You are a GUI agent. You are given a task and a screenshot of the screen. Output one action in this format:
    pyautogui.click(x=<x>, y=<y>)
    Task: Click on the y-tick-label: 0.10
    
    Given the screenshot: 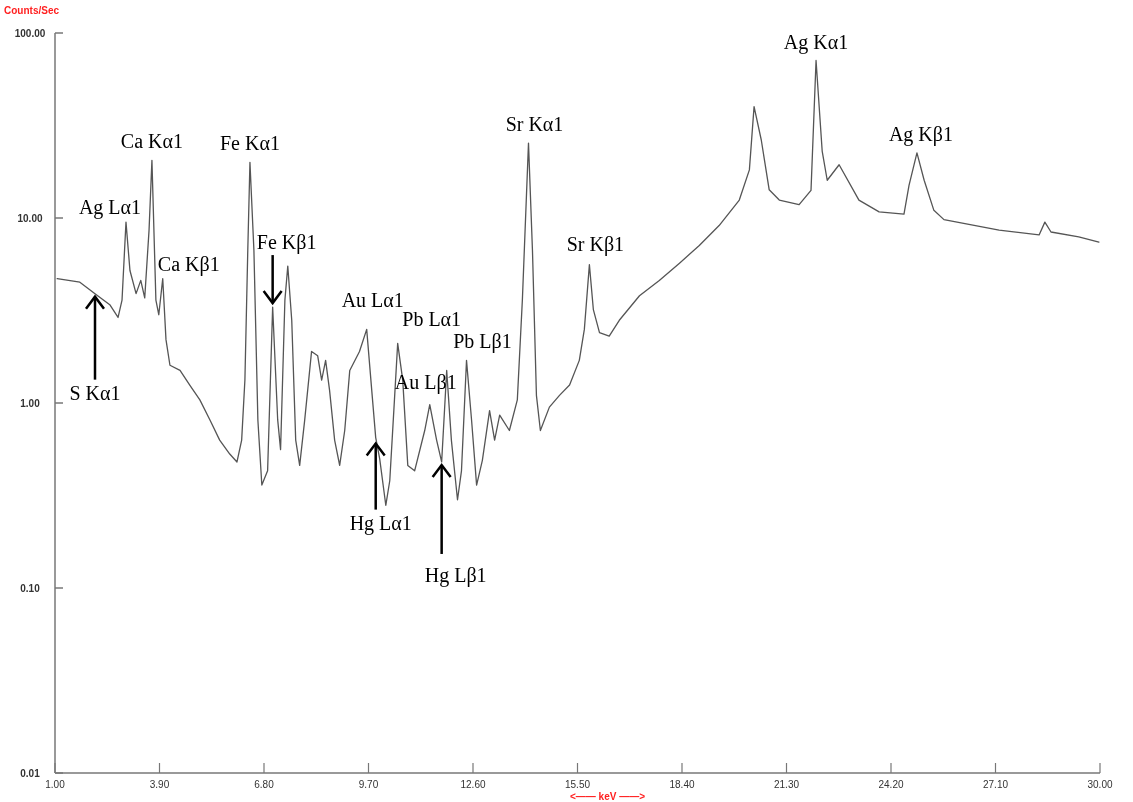 What is the action you would take?
    pyautogui.click(x=30, y=588)
    